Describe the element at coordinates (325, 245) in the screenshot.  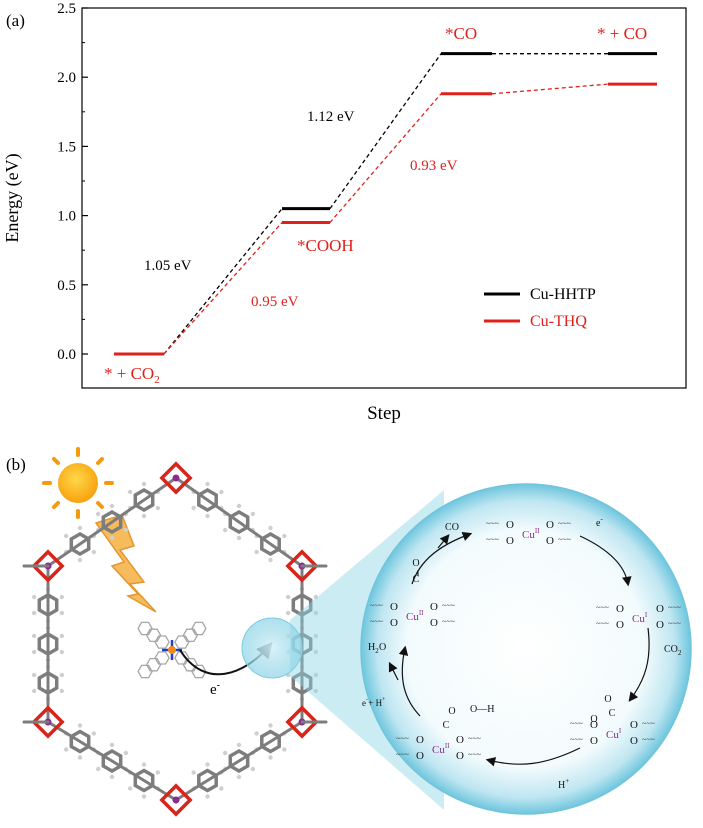
I see `state-label-cooh: *COOH` at that location.